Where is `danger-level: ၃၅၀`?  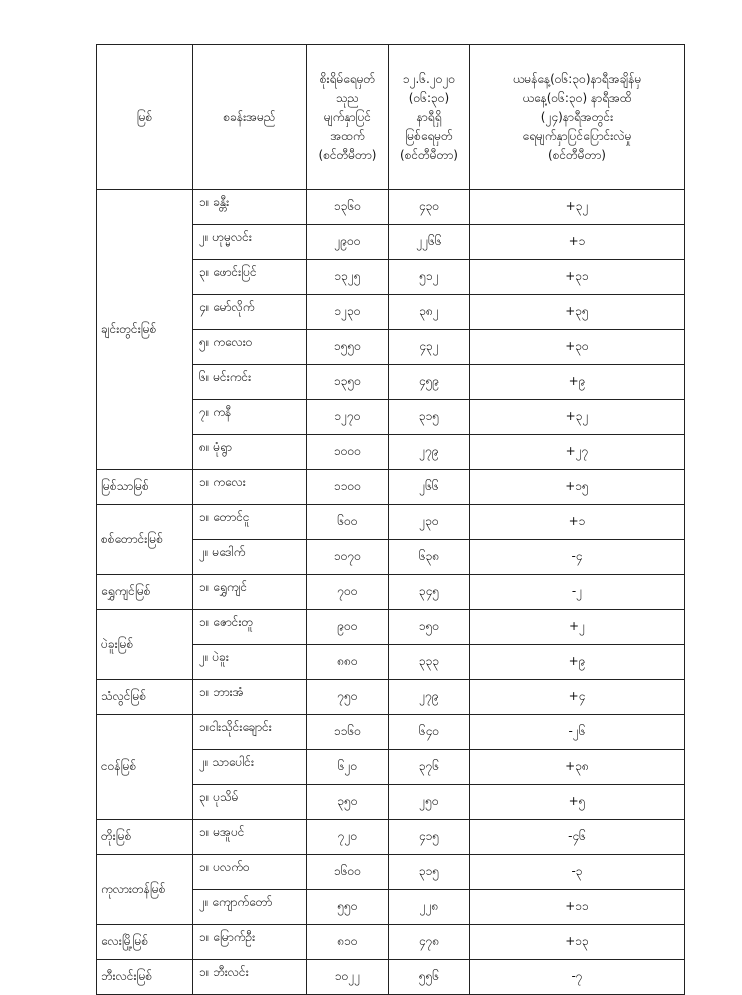
danger-level: ၃၅၀ is located at coordinates (347, 802).